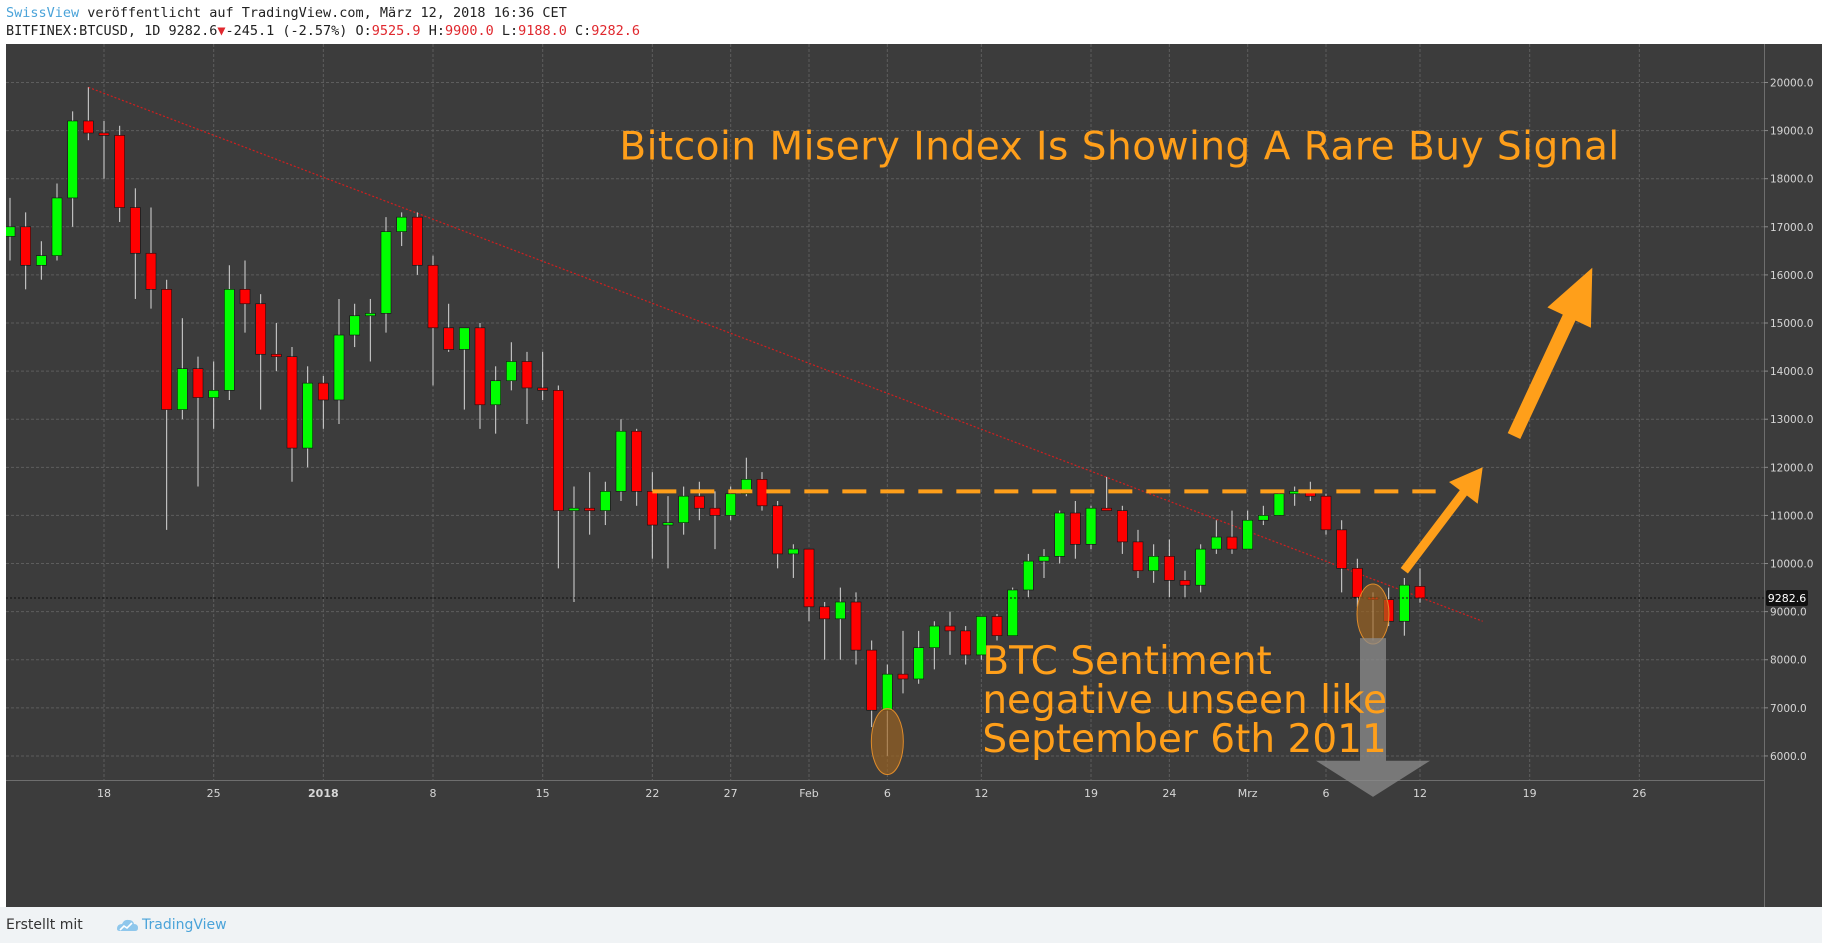 This screenshot has height=943, width=1822. I want to click on last-price-label: 9282.6, so click(1787, 598).